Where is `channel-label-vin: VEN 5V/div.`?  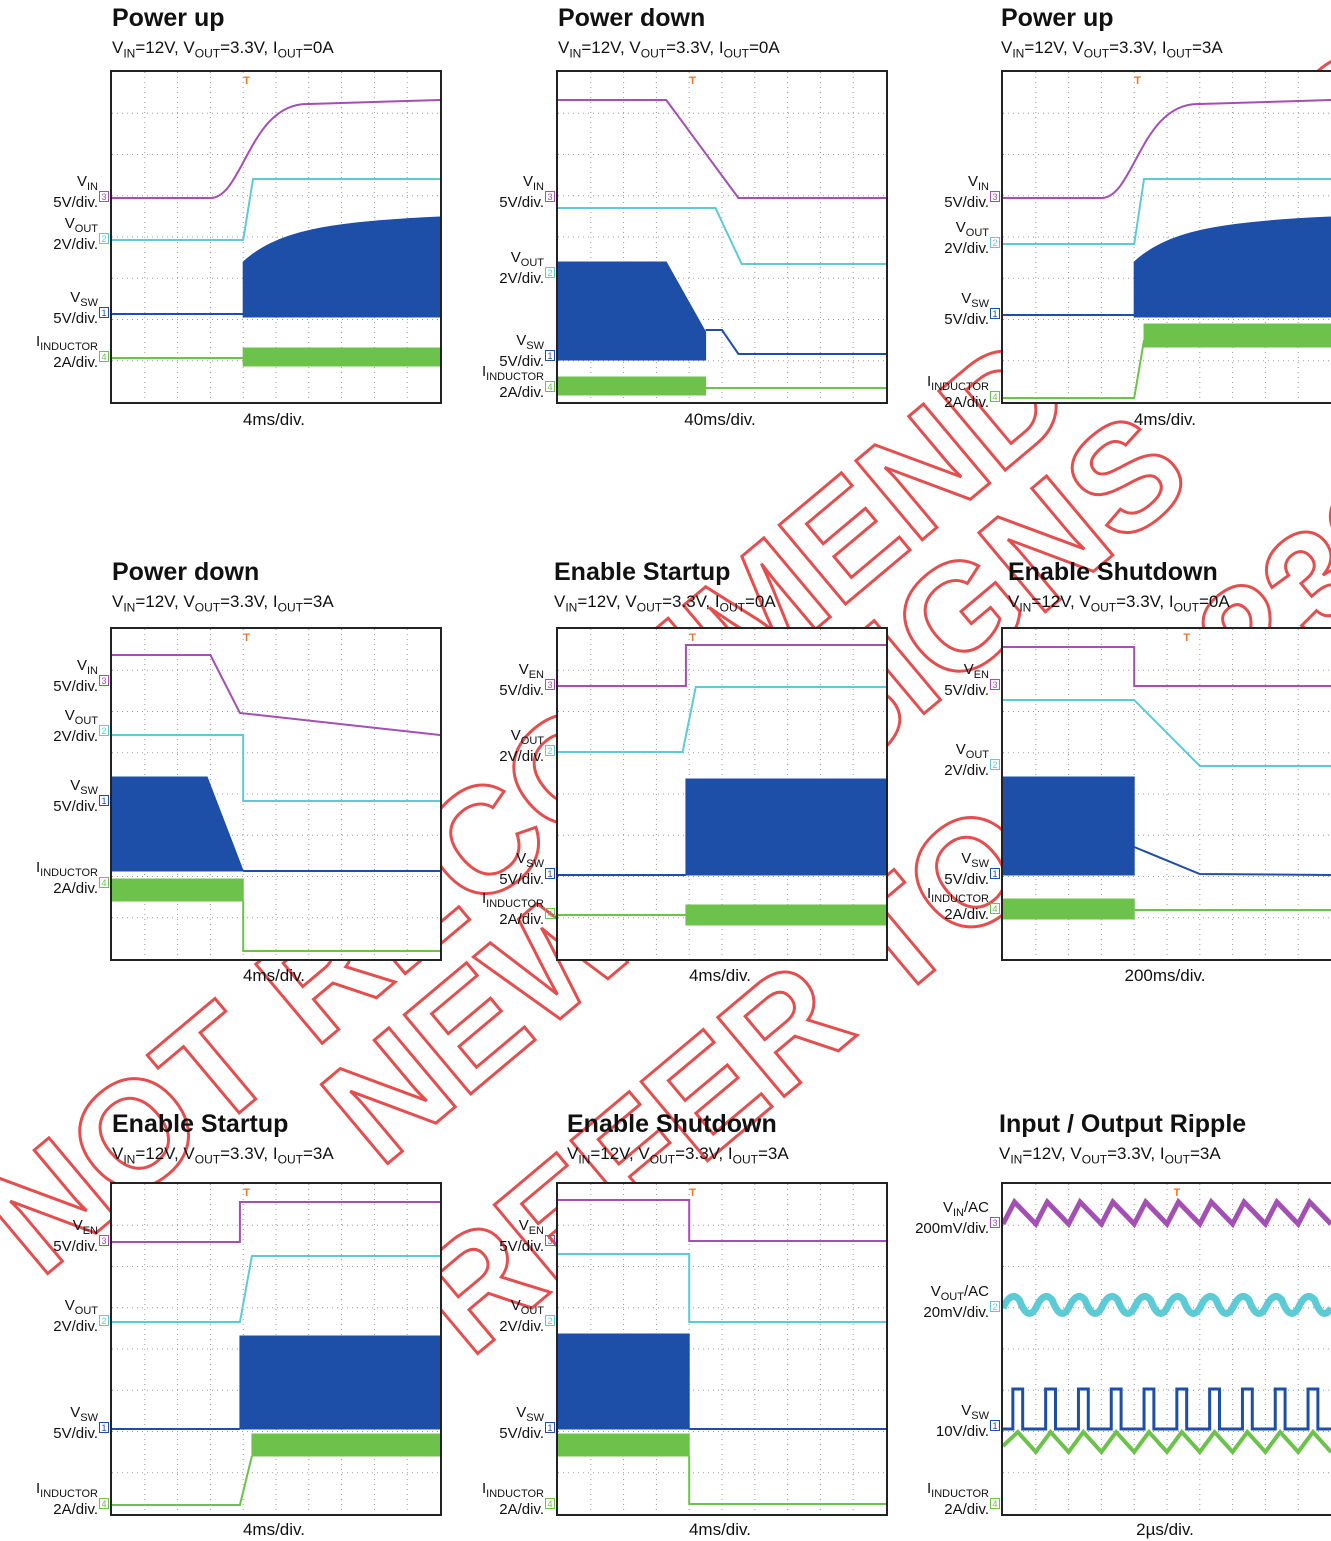
channel-label-vin: VEN 5V/div. is located at coordinates (75, 1236).